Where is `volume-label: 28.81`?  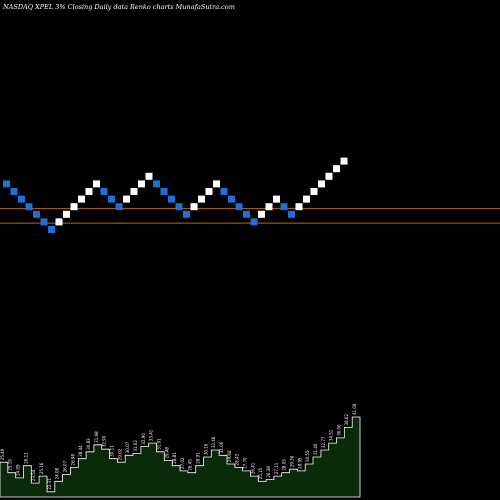
volume-label: 28.81 is located at coordinates (174, 458).